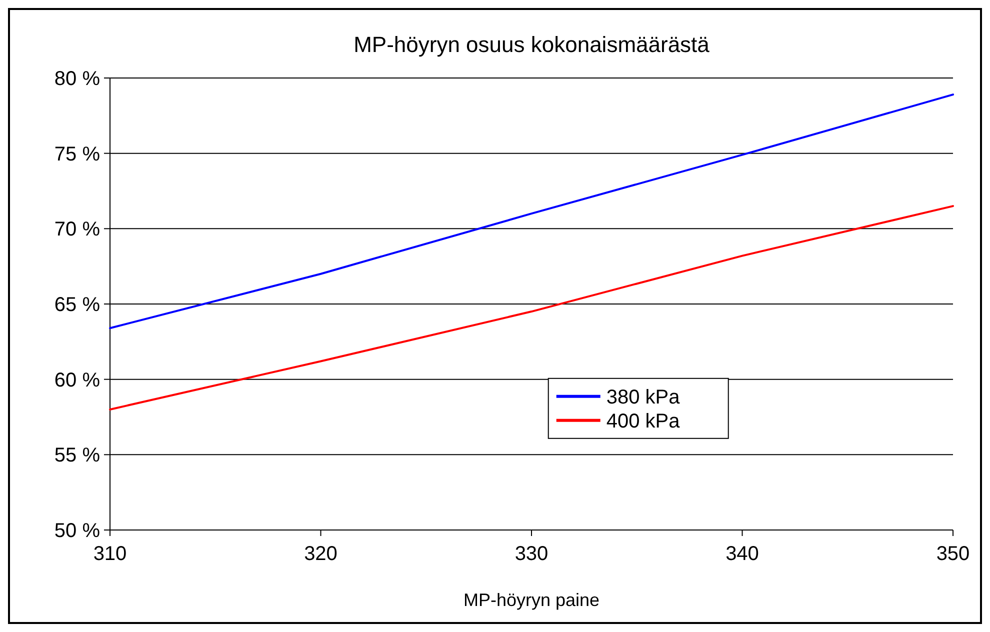  Describe the element at coordinates (77, 380) in the screenshot. I see `y-tick-label: 60 %` at that location.